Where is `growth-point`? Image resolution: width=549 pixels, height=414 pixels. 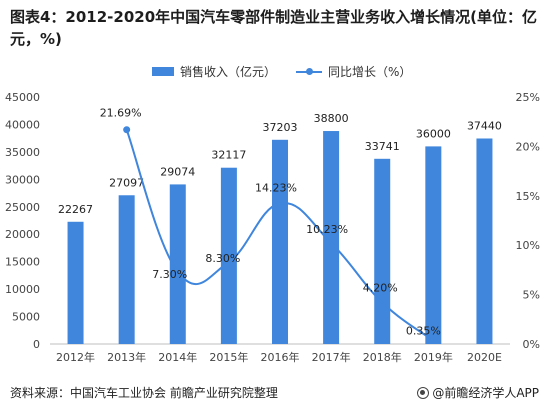 growth-point is located at coordinates (127, 130).